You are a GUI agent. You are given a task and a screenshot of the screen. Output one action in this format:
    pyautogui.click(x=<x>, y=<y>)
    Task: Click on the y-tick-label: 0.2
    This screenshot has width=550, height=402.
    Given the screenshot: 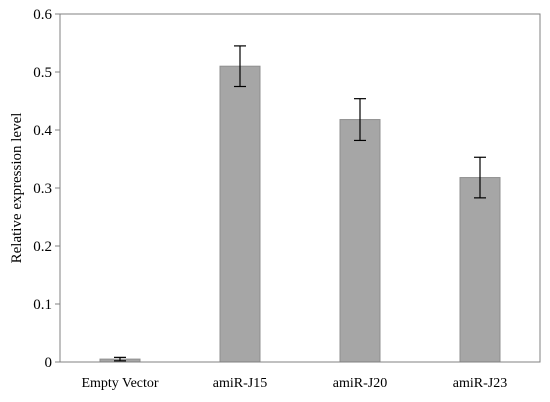 What is the action you would take?
    pyautogui.click(x=42, y=247)
    